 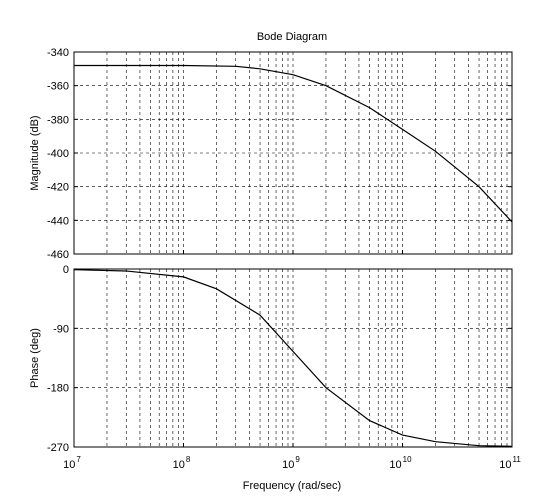 What do you see at coordinates (58, 221) in the screenshot?
I see `magnitude-ytick-label: -440` at bounding box center [58, 221].